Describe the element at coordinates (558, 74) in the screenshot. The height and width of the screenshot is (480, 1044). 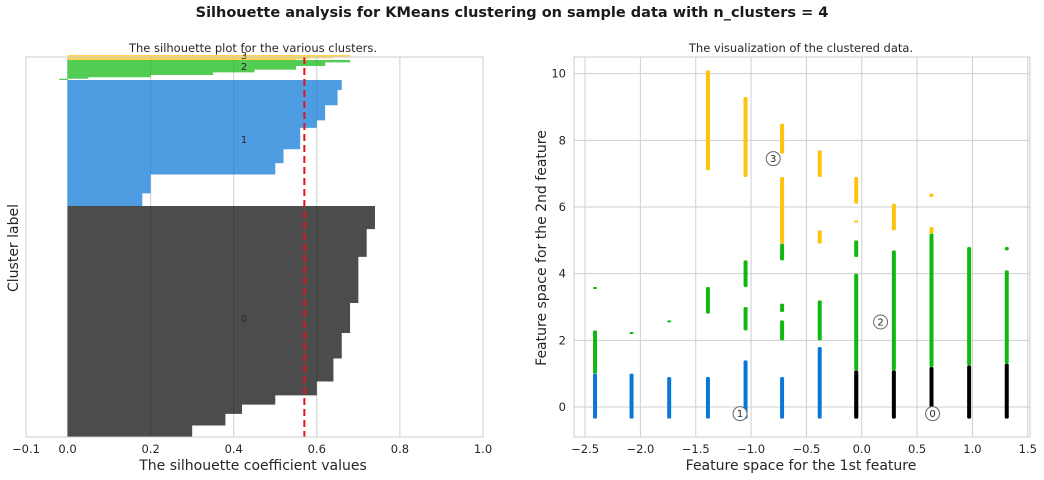
I see `scatter-y-tick-label: 10` at that location.